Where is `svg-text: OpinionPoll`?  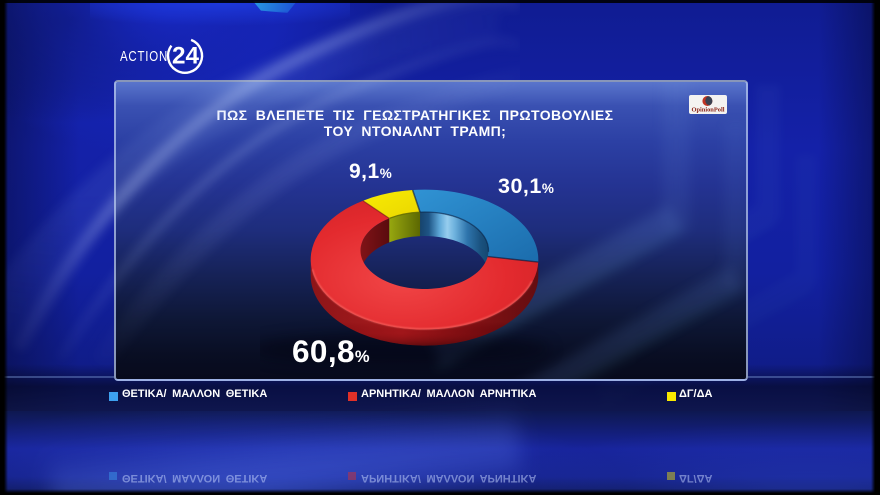 svg-text: OpinionPoll is located at coordinates (707, 109).